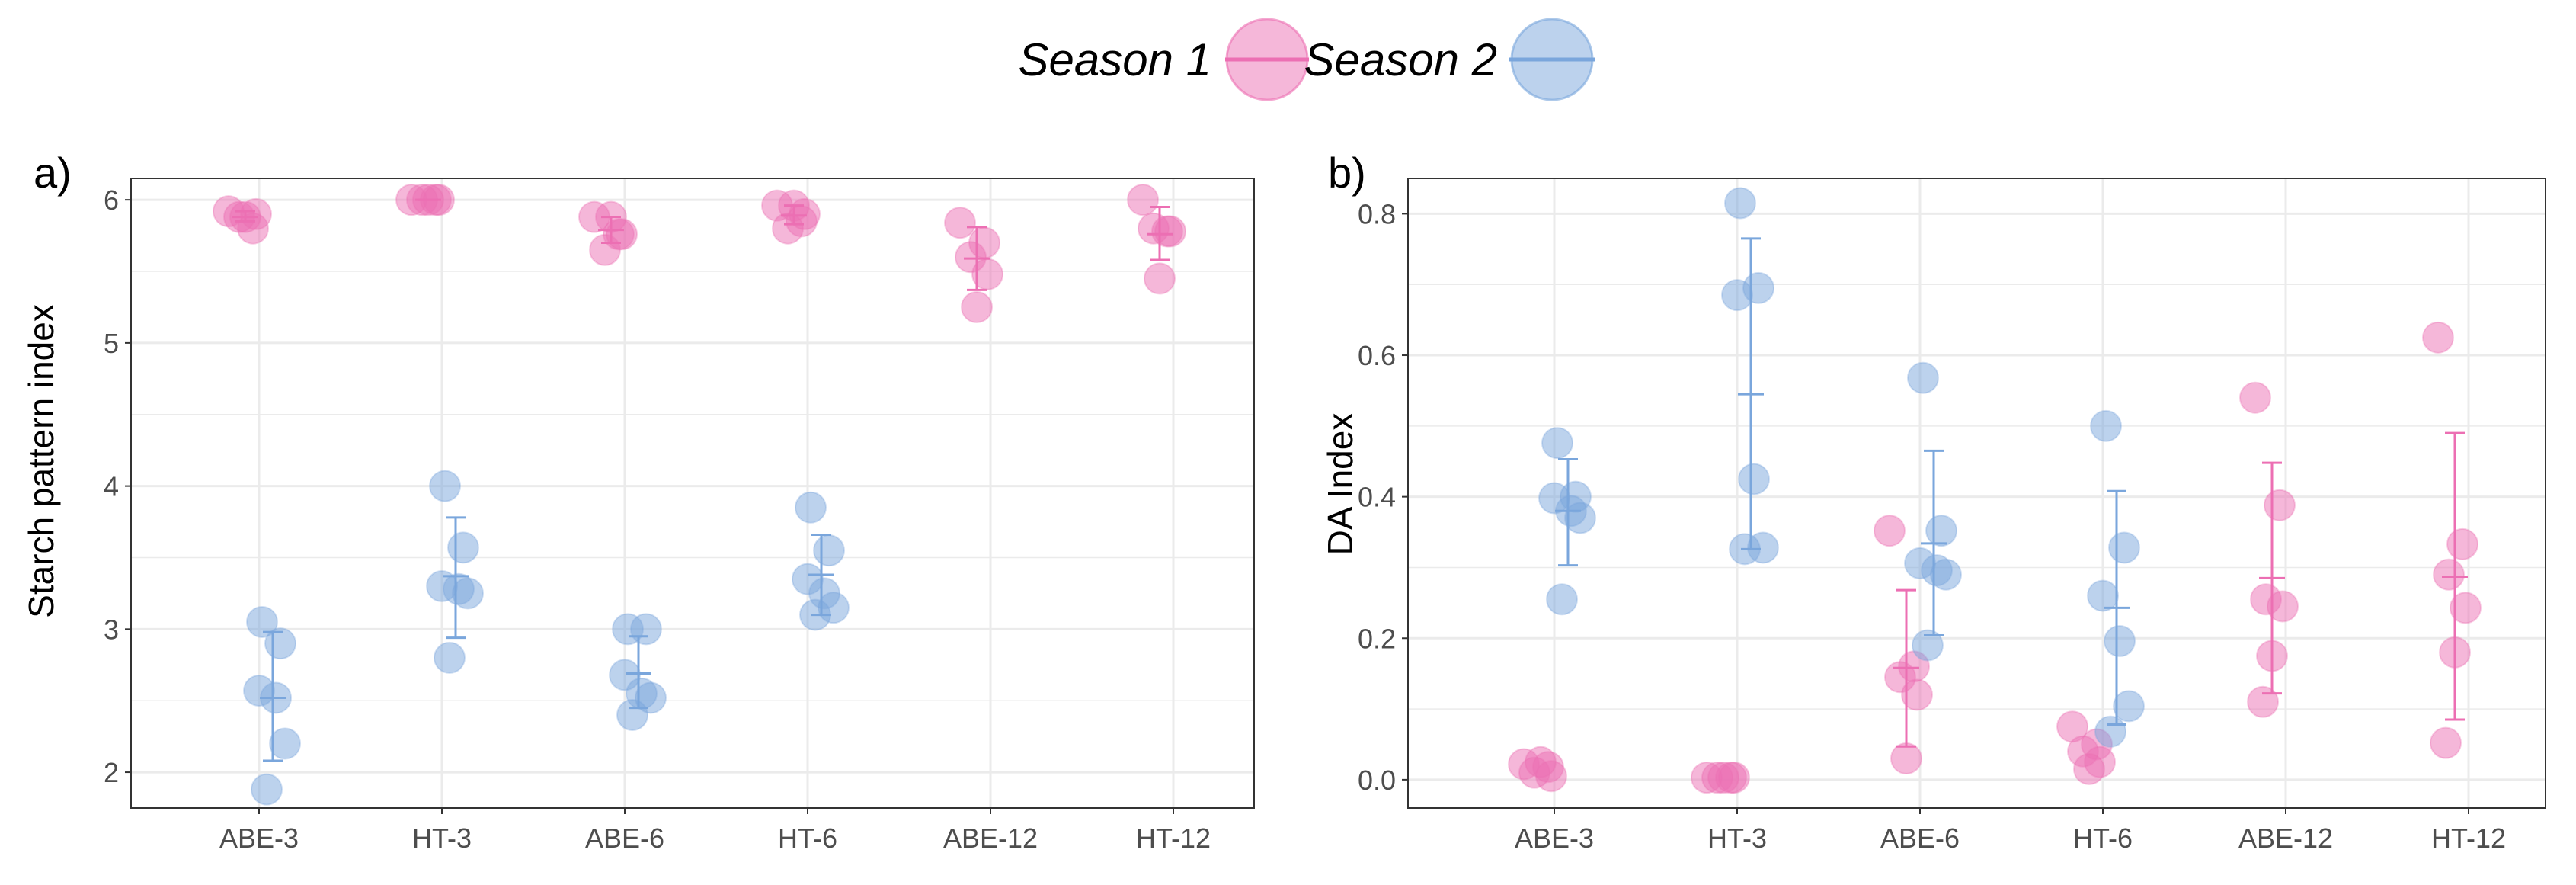  Describe the element at coordinates (41, 461) in the screenshot. I see `y-axis-title-a: Starch pattern index` at that location.